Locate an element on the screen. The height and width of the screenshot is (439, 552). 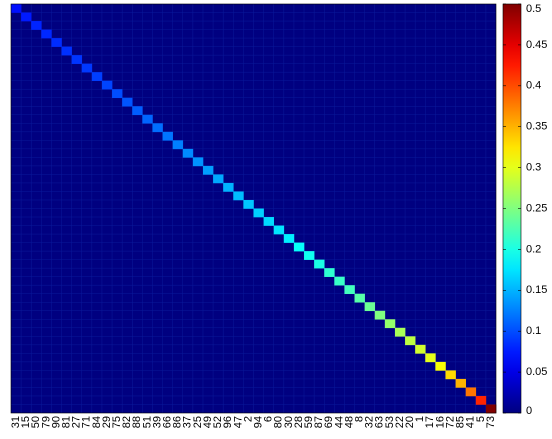
x-tick-label: 90 is located at coordinates (56, 422).